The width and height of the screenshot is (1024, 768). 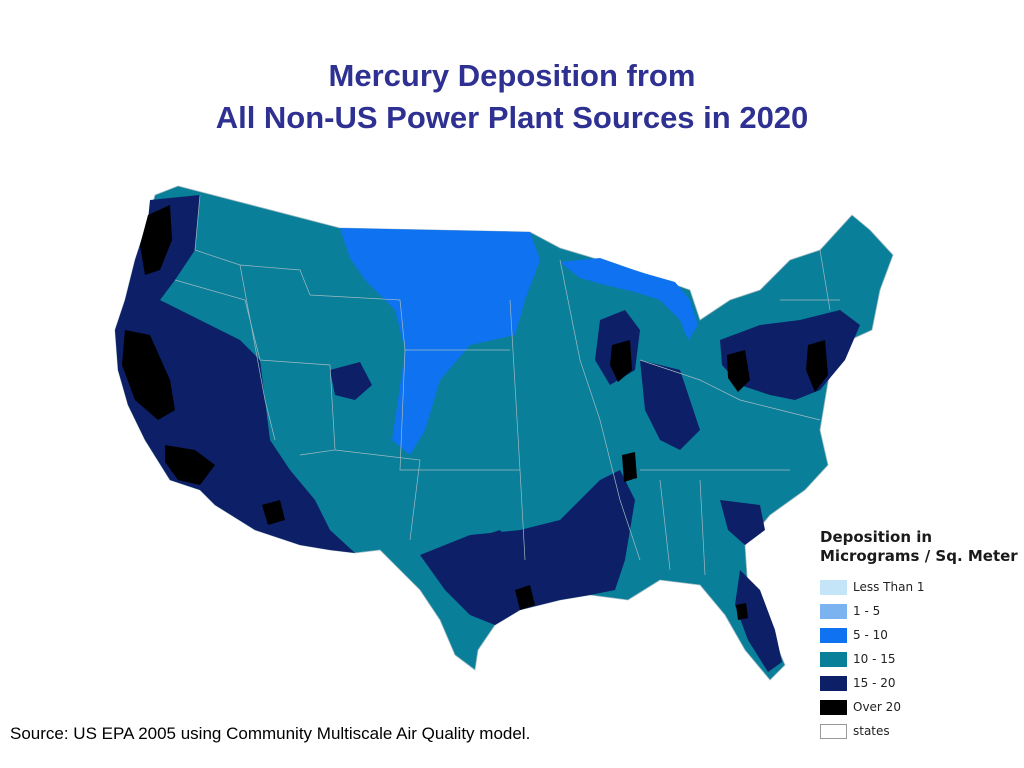 What do you see at coordinates (629, 467) in the screenshot?
I see `missouri-over-20-region` at bounding box center [629, 467].